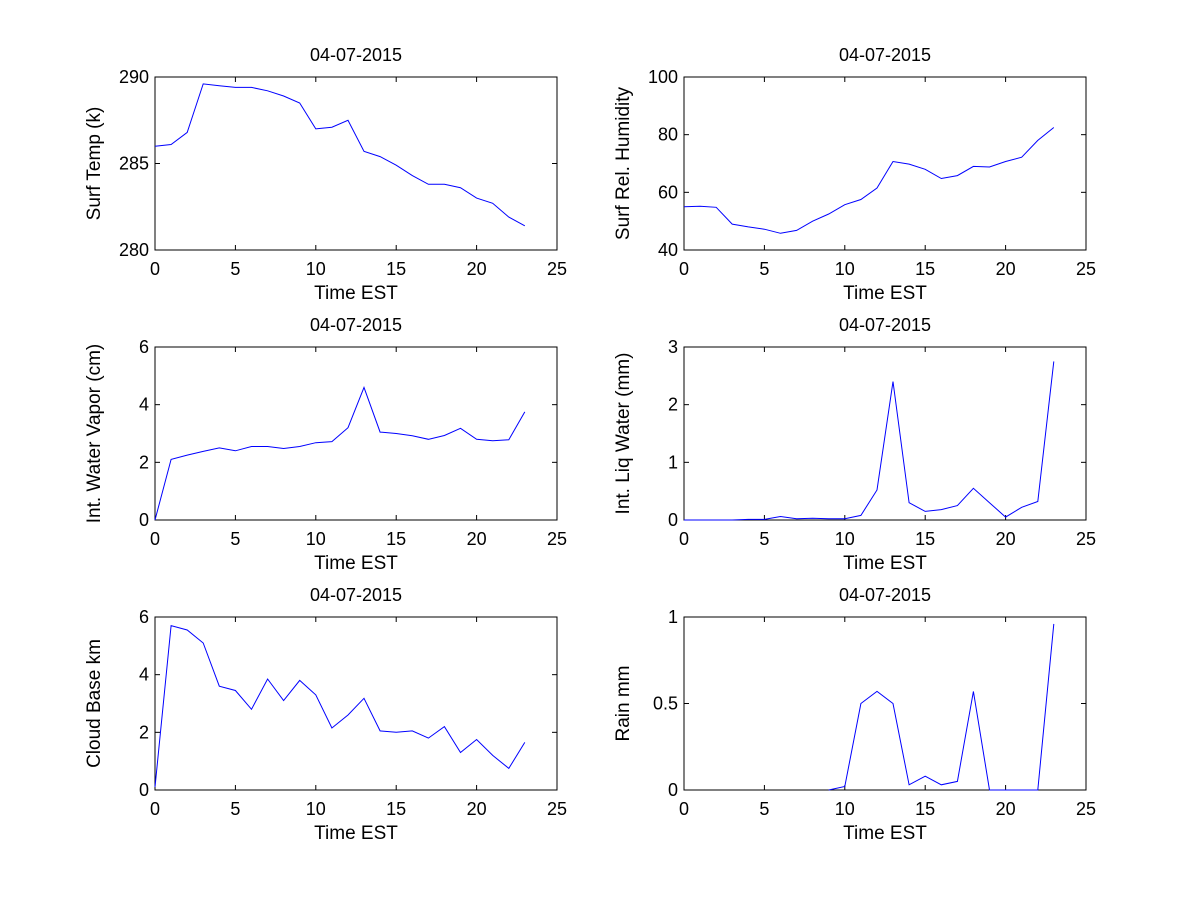  Describe the element at coordinates (668, 192) in the screenshot. I see `y-tick-label: 60` at that location.